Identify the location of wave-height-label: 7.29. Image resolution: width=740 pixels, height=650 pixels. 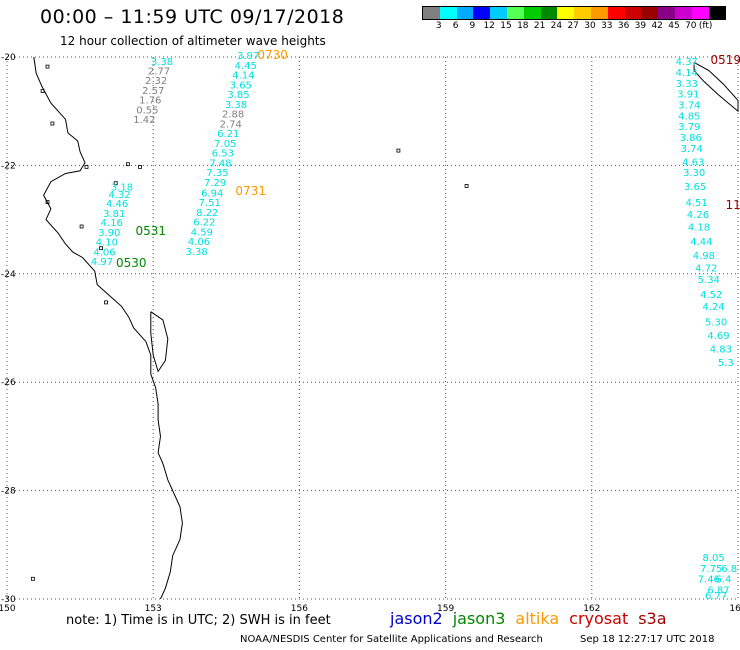
(215, 183).